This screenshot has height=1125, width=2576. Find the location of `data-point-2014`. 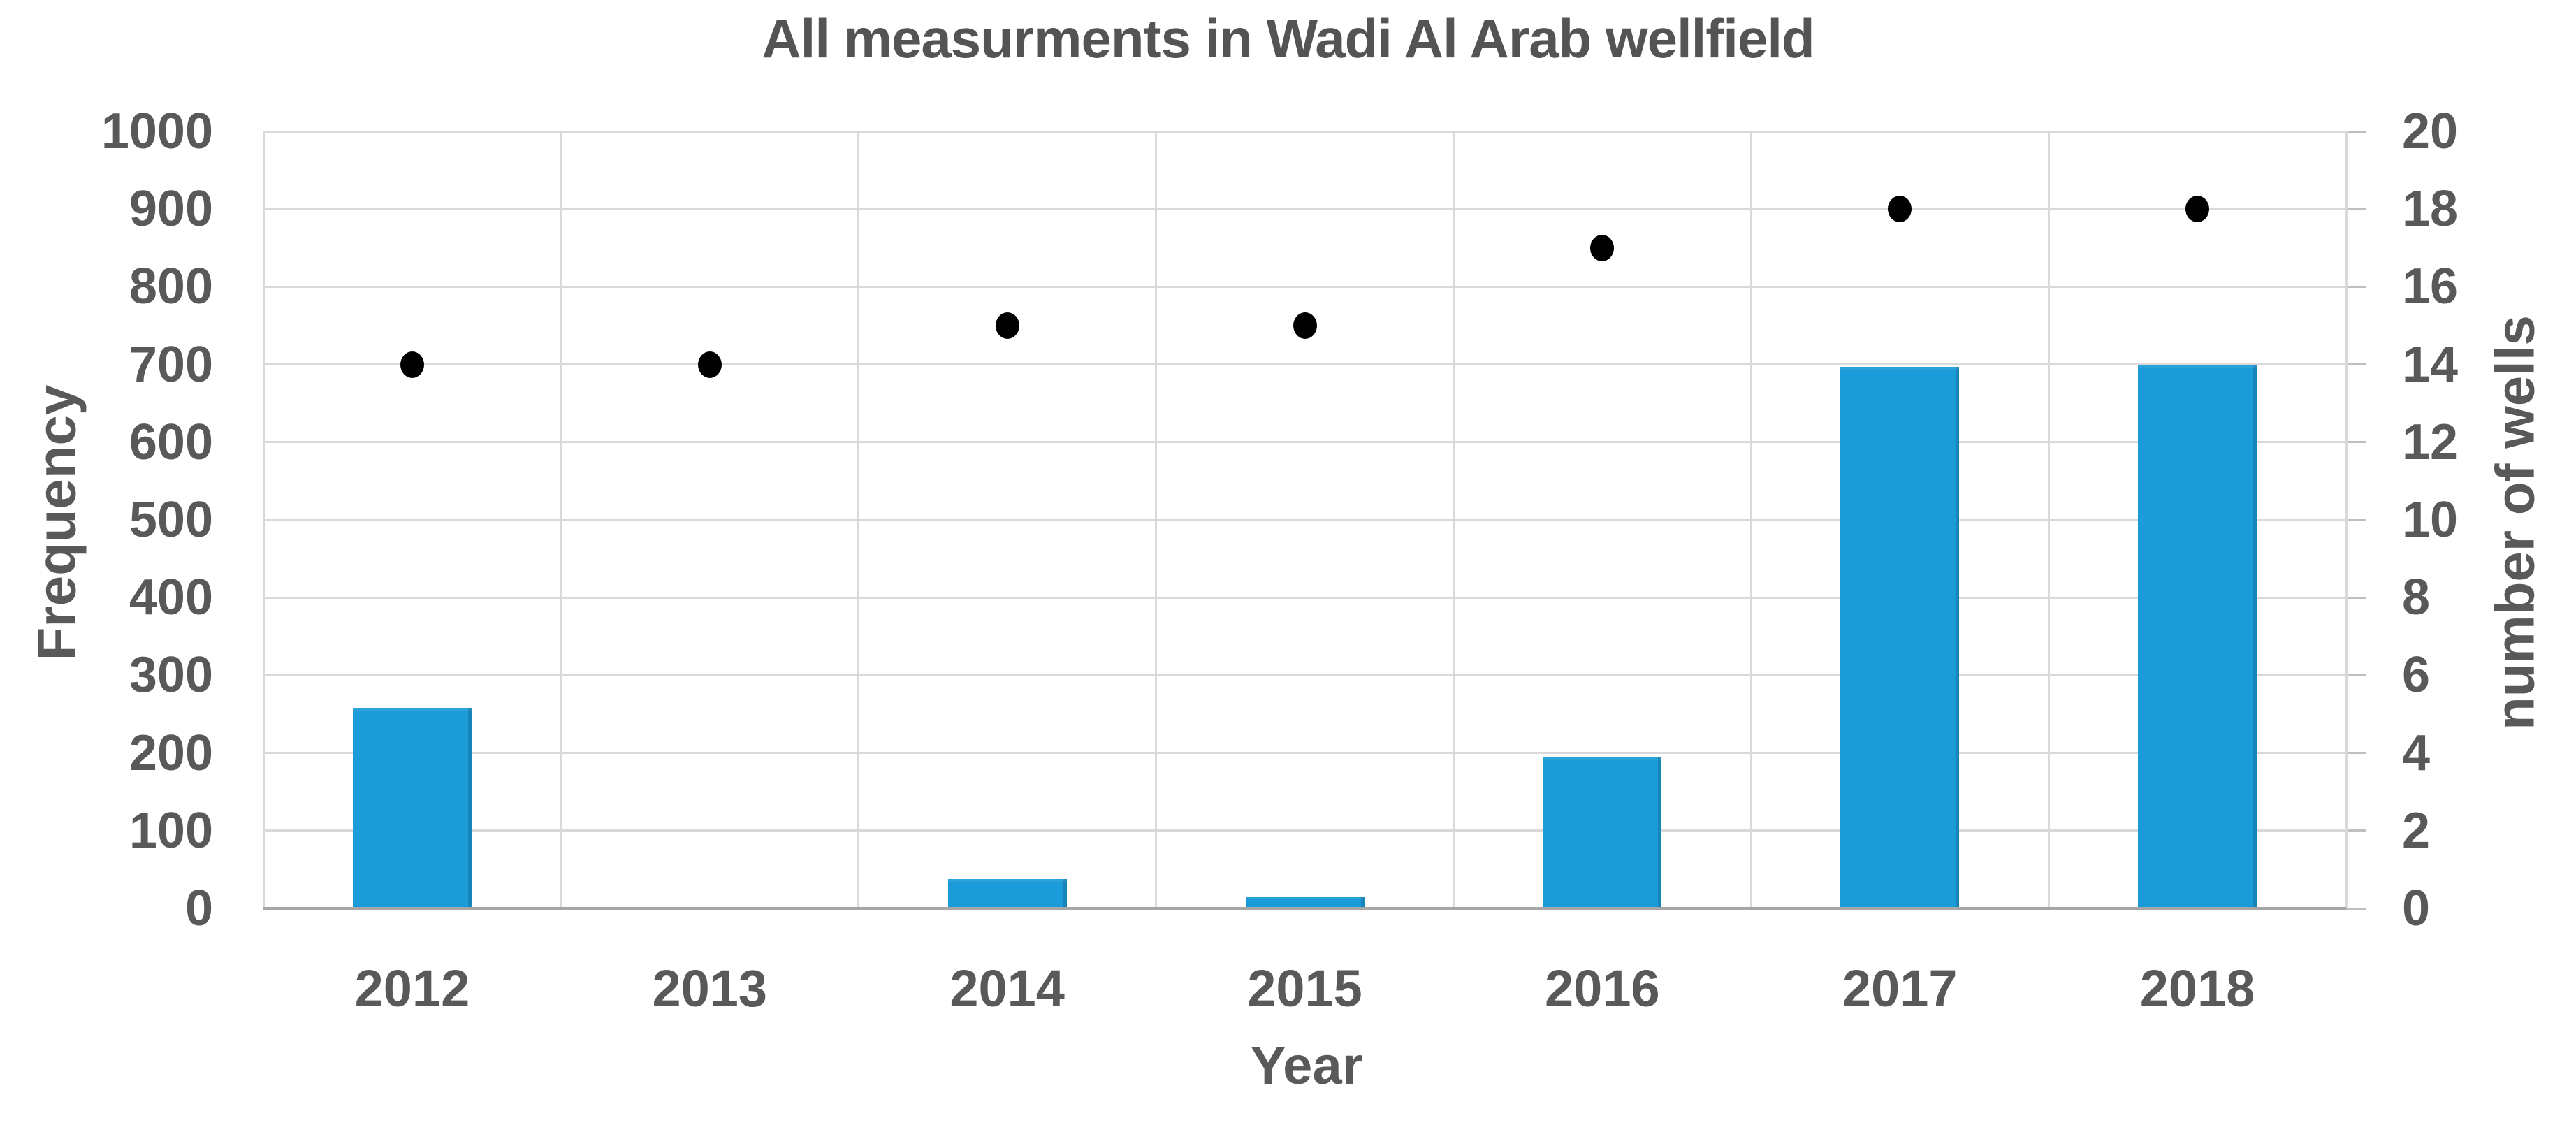

data-point-2014 is located at coordinates (1007, 325).